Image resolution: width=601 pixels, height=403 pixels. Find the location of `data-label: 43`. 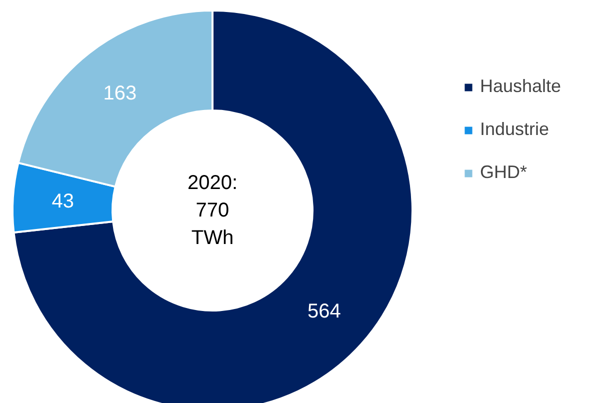

data-label: 43 is located at coordinates (63, 201).